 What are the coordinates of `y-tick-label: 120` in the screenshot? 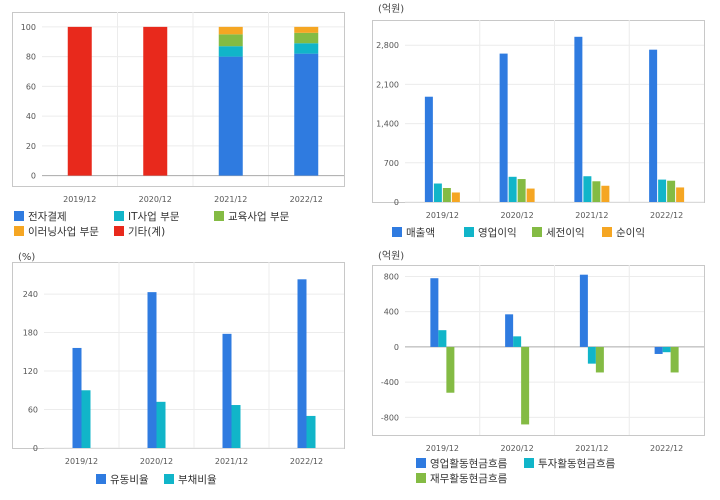 It's located at (30, 371).